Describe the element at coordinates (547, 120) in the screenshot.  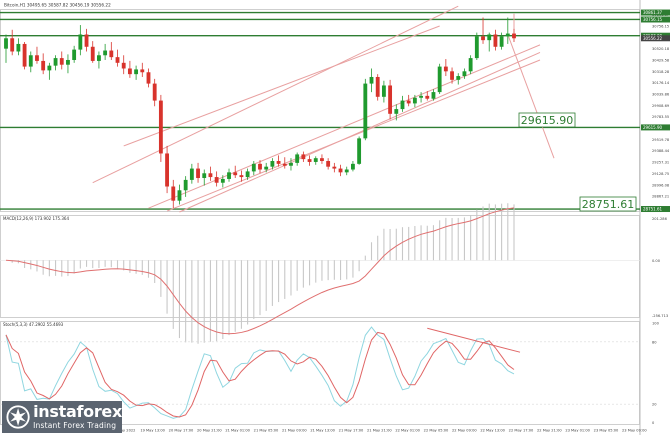
I see `price-target-annotation: 29615.90` at that location.